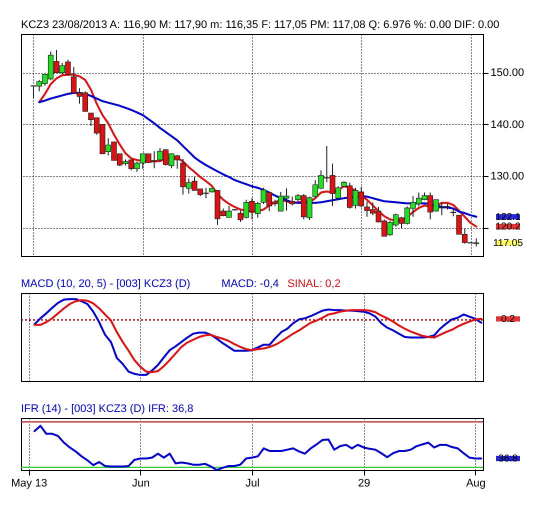  What do you see at coordinates (507, 73) in the screenshot?
I see `y-tick-label: 150.00` at bounding box center [507, 73].